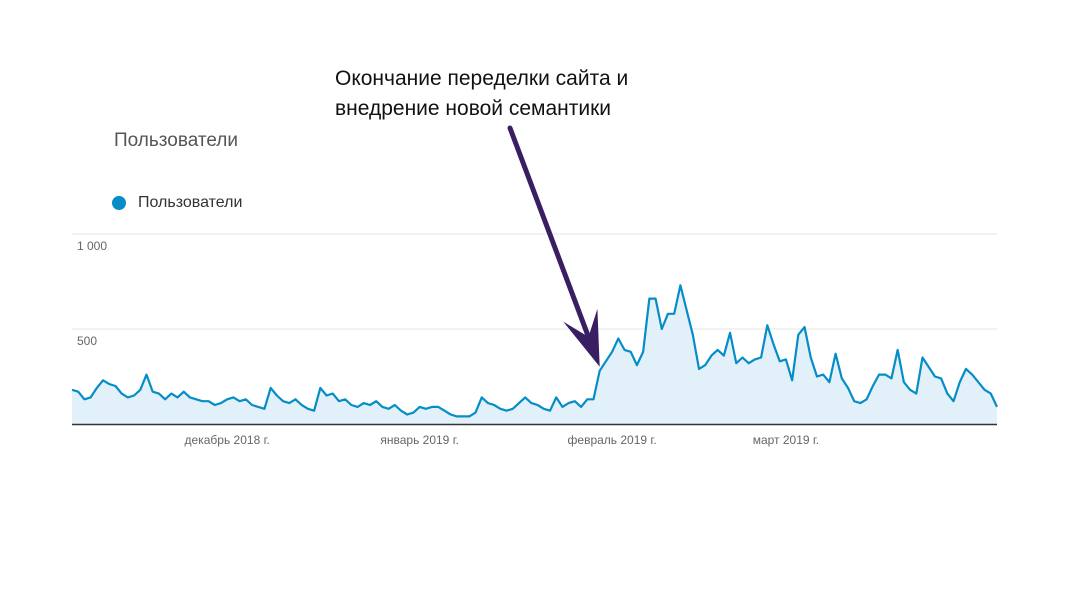  What do you see at coordinates (87, 341) in the screenshot?
I see `y-tick-label-1: 500` at bounding box center [87, 341].